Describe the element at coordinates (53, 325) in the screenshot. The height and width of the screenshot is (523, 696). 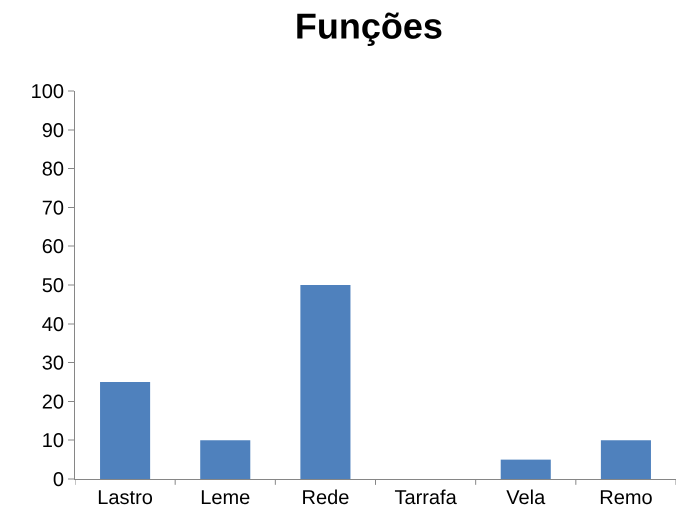
I see `y-tick-label: 40` at that location.